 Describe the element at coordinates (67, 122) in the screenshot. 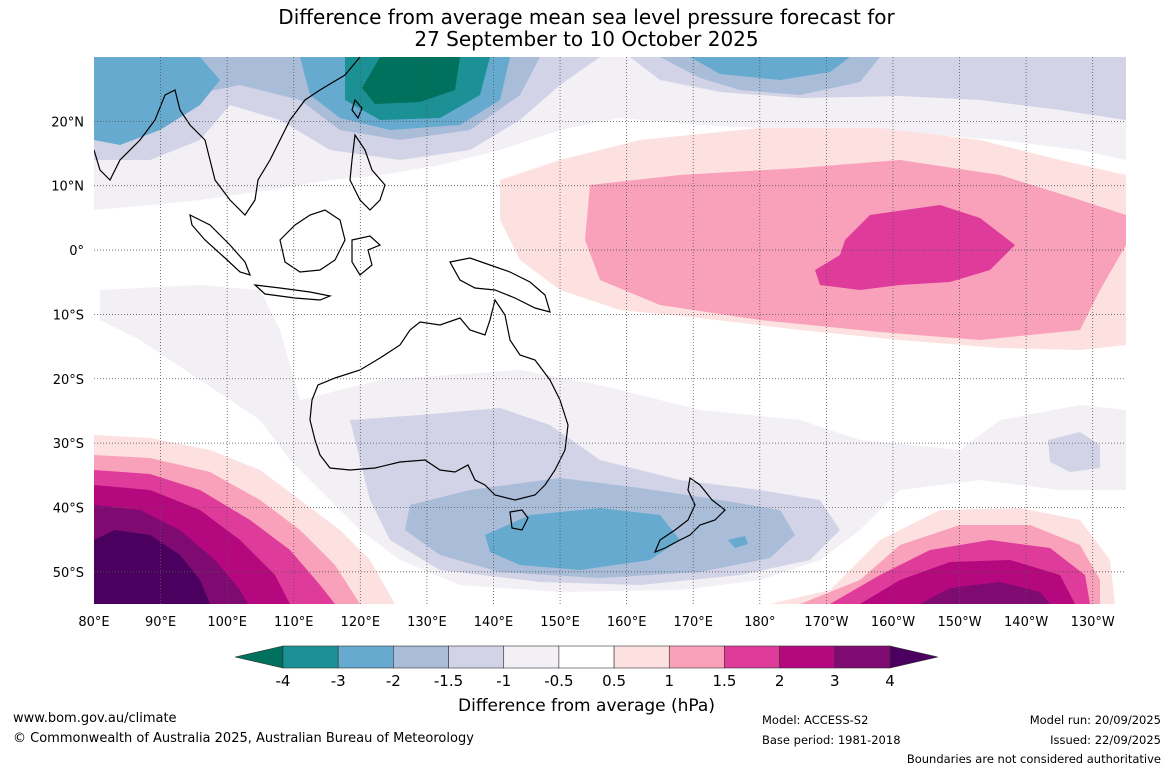

I see `lat-label: 20°N` at that location.